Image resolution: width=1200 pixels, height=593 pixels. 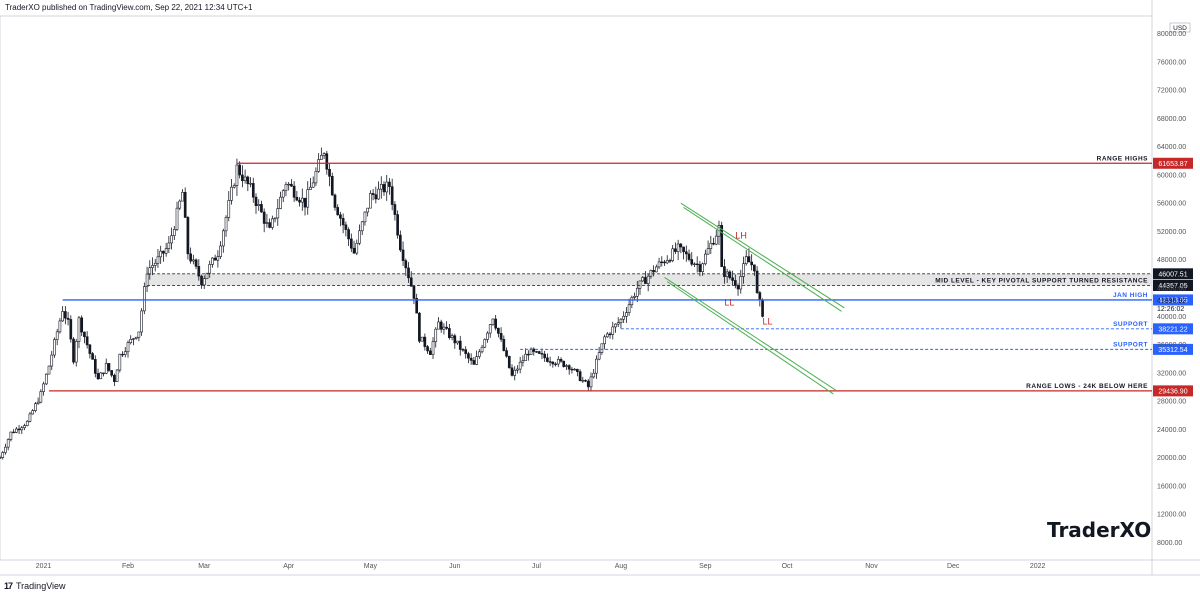 What do you see at coordinates (649, 279) in the screenshot?
I see `mid-level-zone-fill` at bounding box center [649, 279].